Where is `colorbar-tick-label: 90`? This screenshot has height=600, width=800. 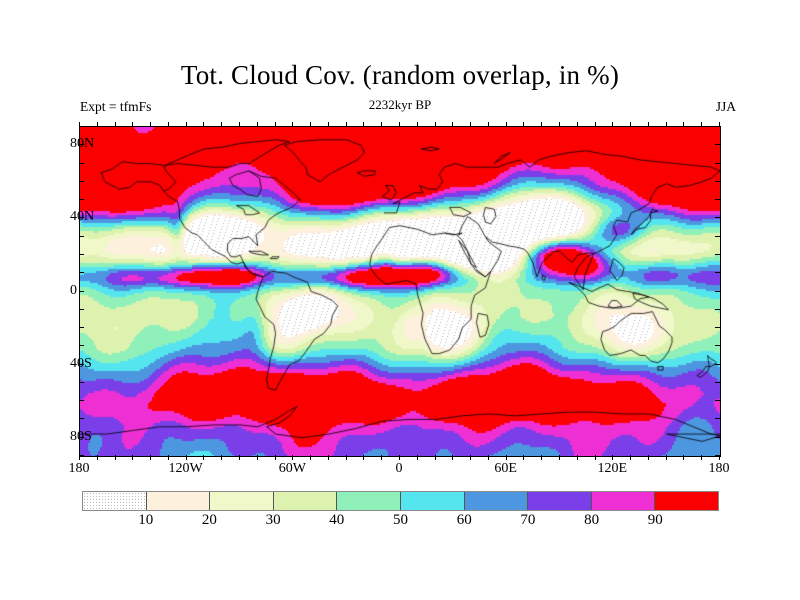
colorbar-tick-label: 90 is located at coordinates (655, 520).